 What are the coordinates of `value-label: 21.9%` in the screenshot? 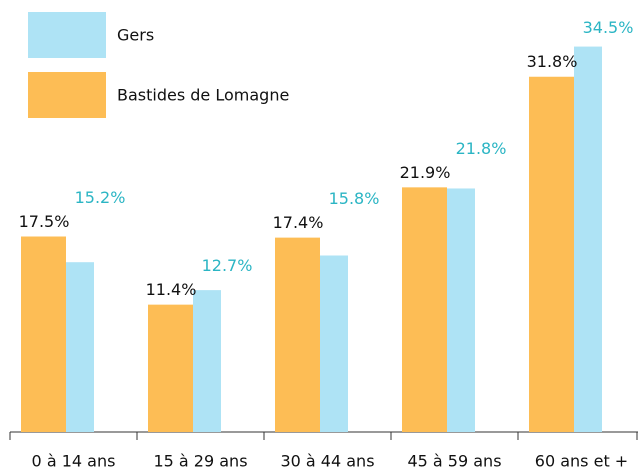 It's located at (425, 172).